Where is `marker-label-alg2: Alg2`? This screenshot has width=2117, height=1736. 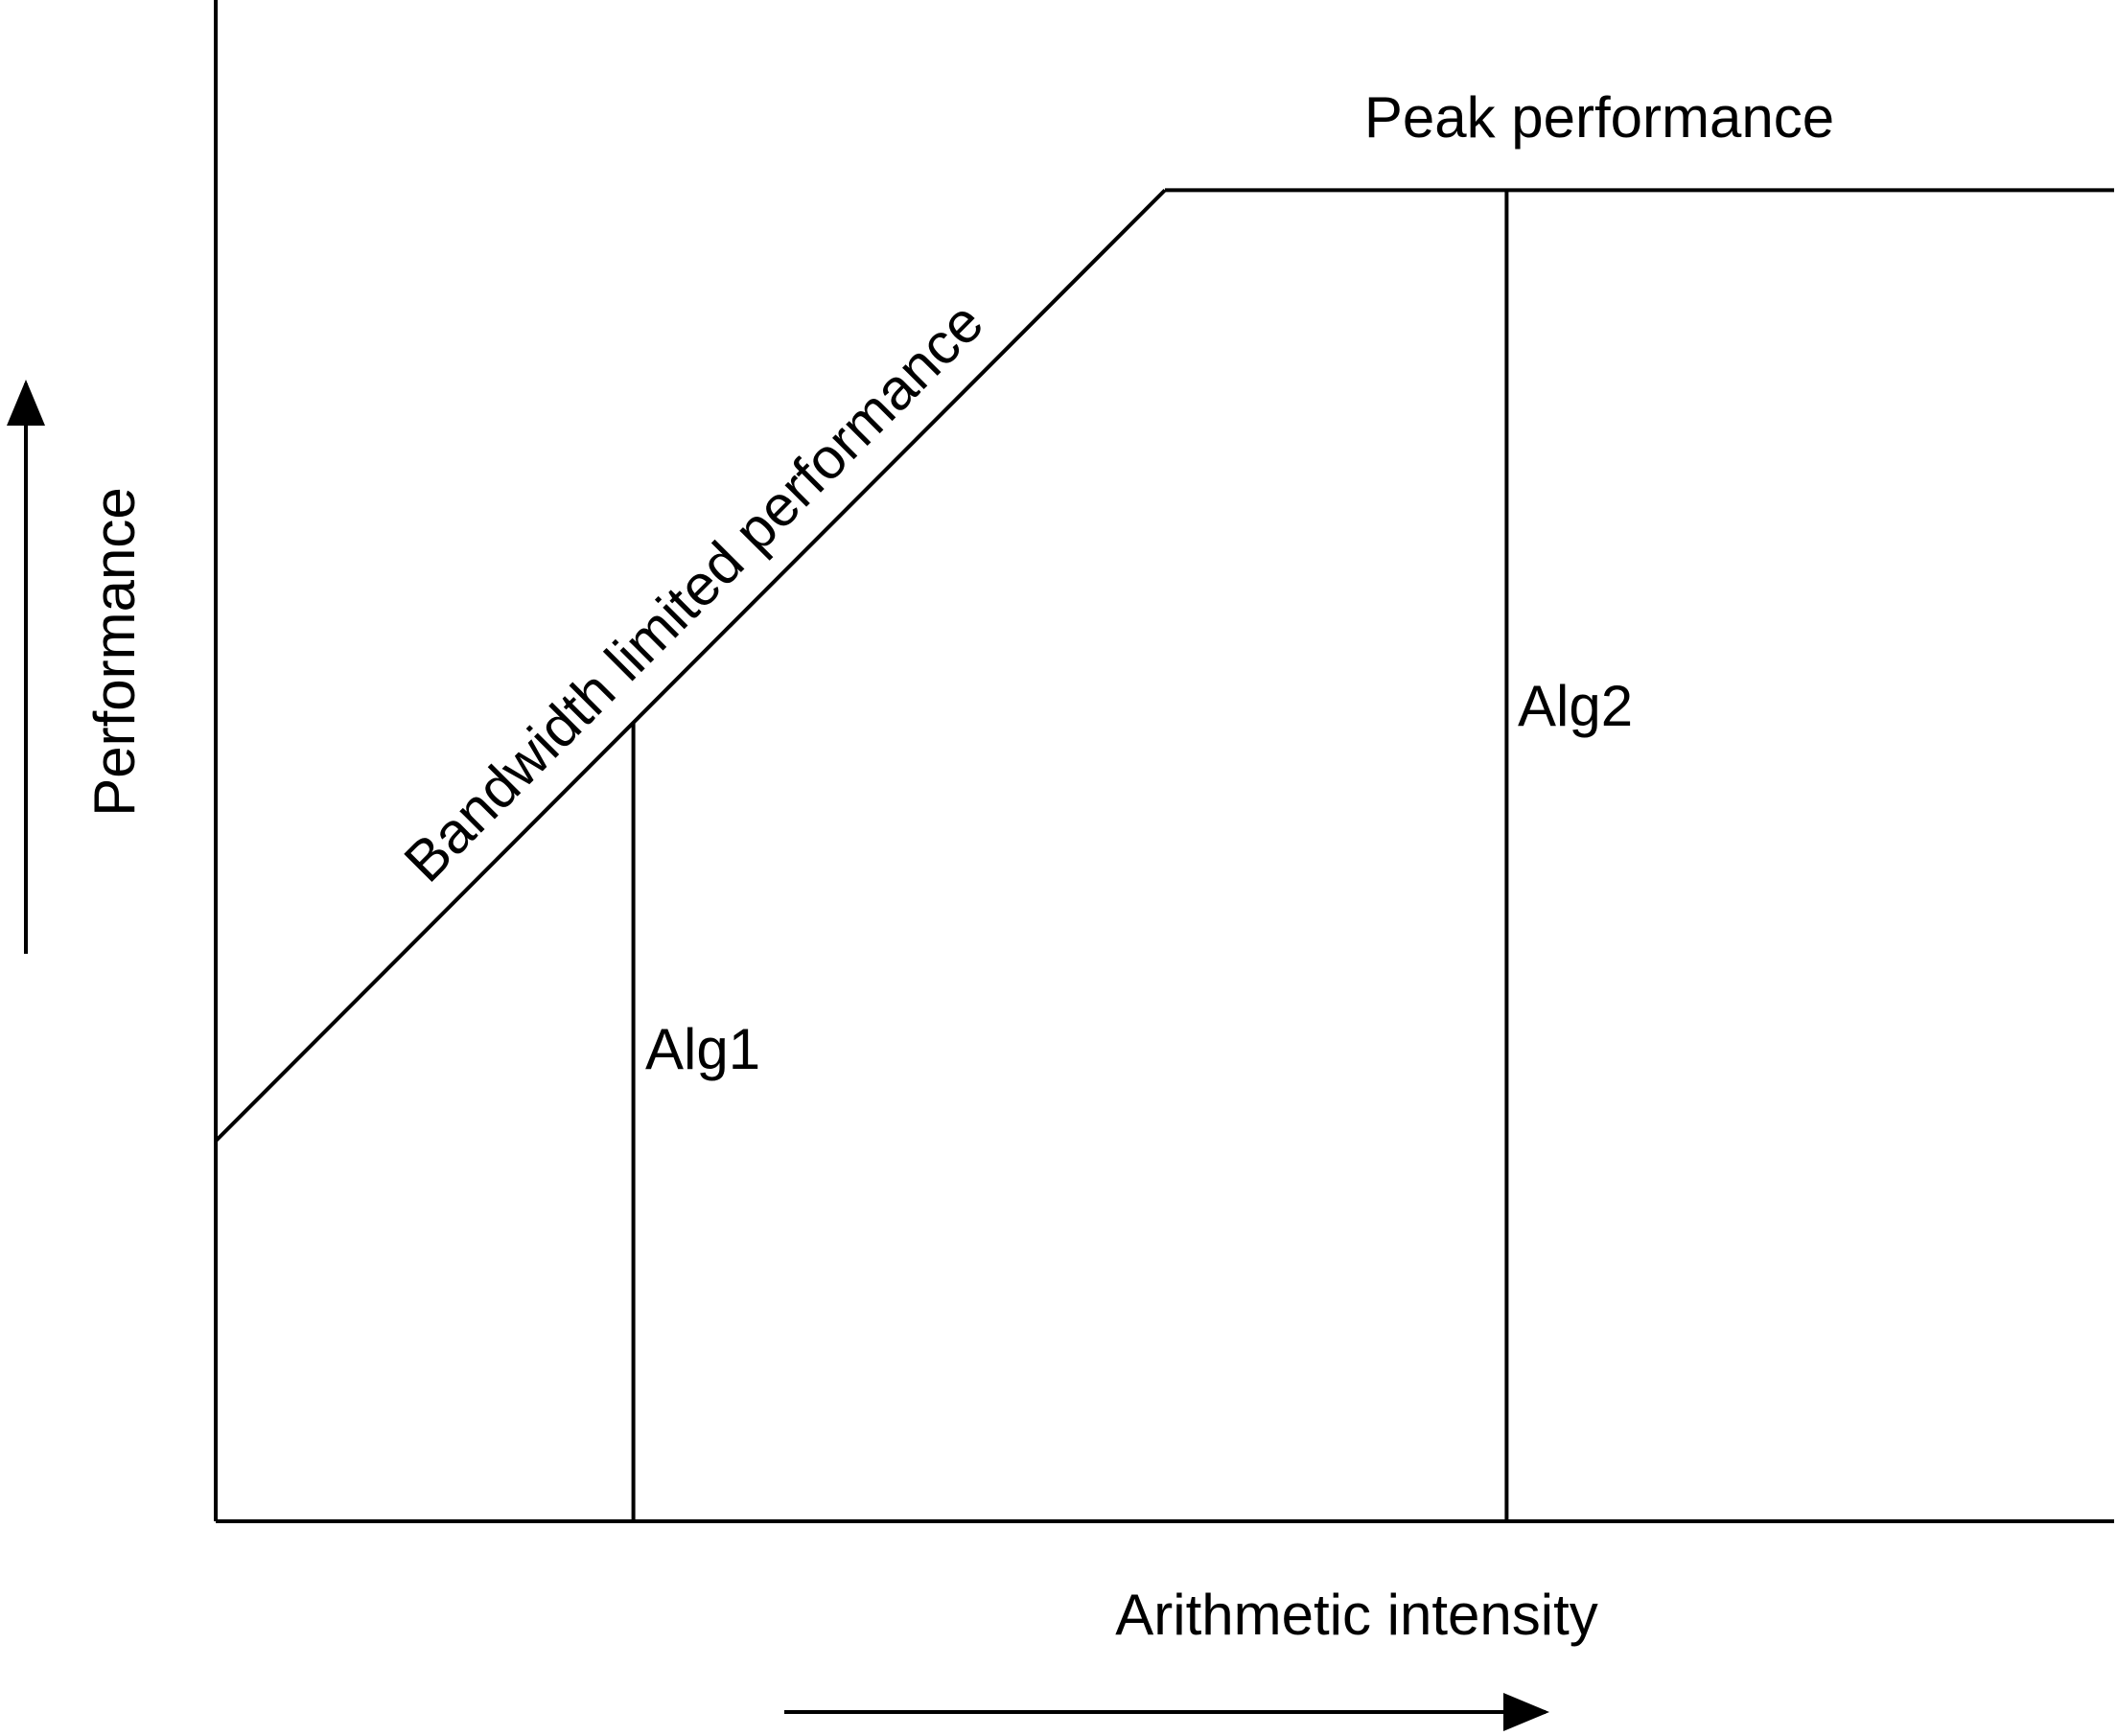
marker-label-alg2: Alg2 is located at coordinates (1575, 706).